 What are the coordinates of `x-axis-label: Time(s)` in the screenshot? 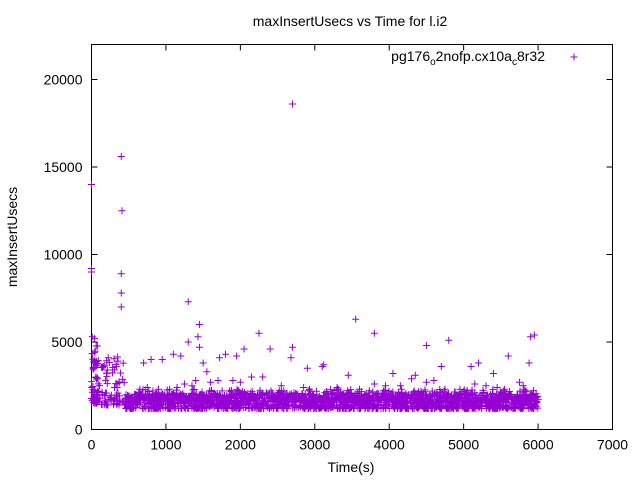 It's located at (351, 467).